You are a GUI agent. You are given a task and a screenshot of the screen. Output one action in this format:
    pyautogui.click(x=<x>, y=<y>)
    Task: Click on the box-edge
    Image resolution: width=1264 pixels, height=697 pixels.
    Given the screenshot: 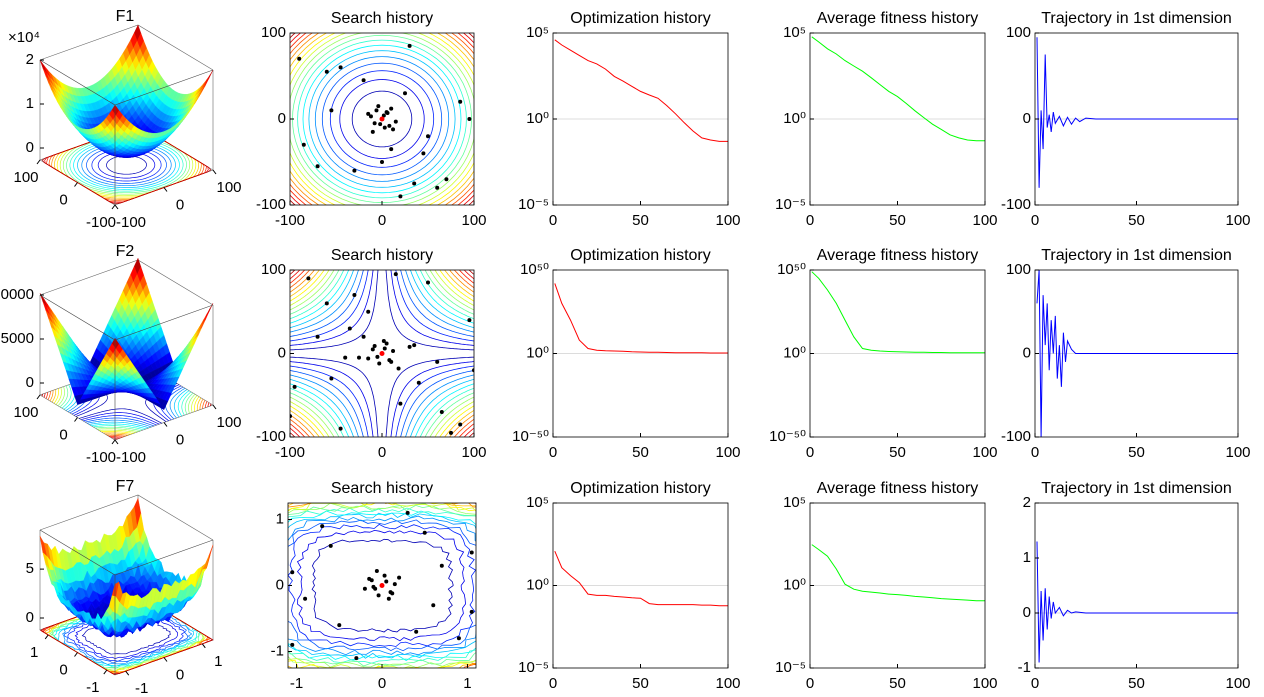 What is the action you would take?
    pyautogui.click(x=126, y=317)
    